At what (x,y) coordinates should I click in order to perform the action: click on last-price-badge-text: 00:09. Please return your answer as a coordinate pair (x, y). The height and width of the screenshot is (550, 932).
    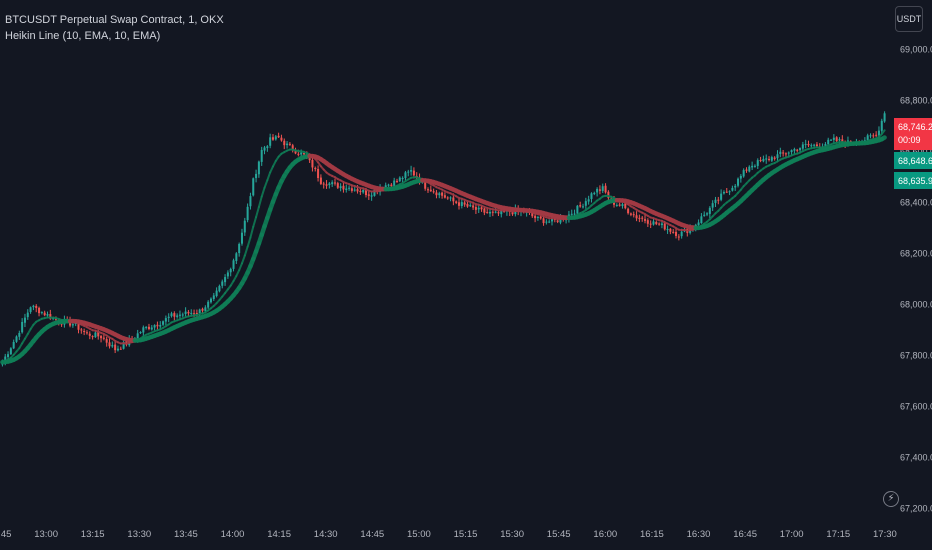
    Looking at the image, I should click on (909, 140).